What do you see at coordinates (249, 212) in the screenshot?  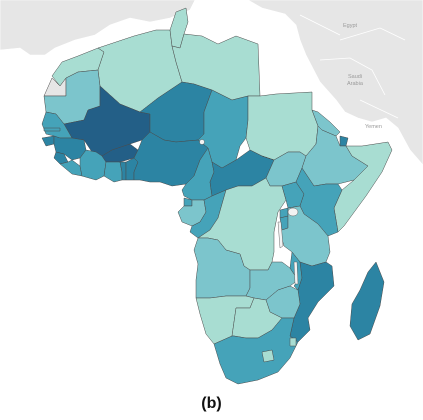 I see `lakes` at bounding box center [249, 212].